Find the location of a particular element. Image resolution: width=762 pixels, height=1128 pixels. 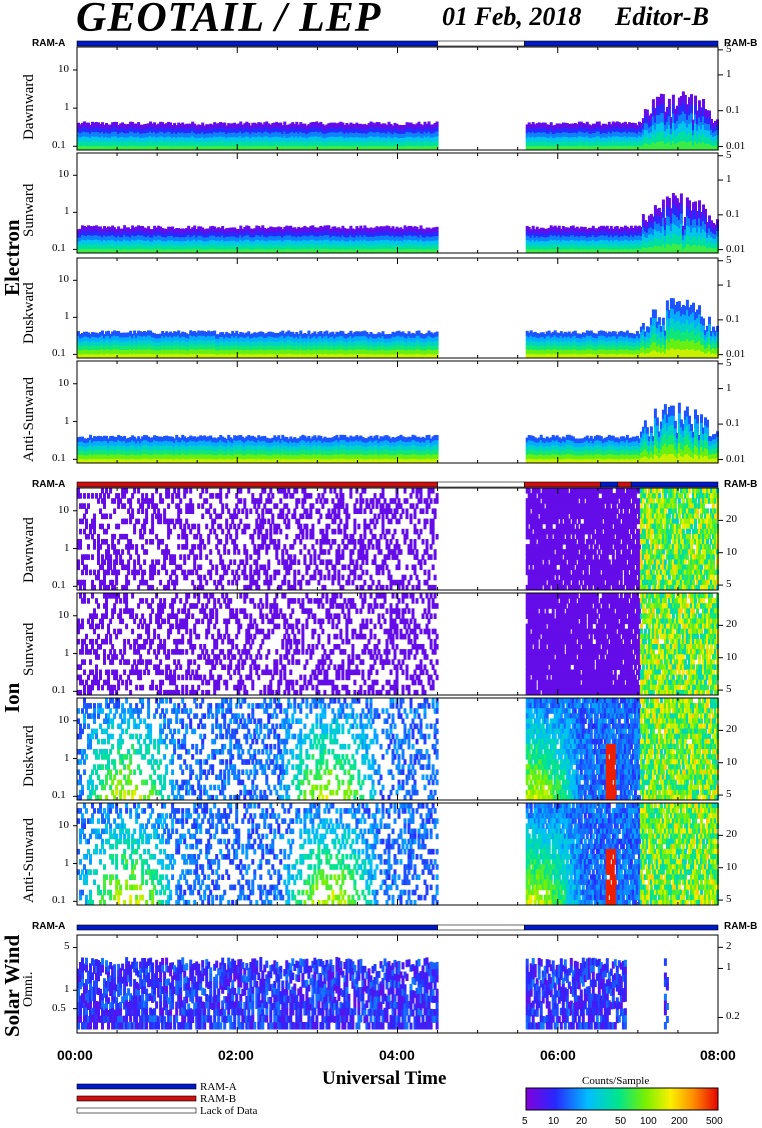

panel-electron-dawnward is located at coordinates (398, 98).